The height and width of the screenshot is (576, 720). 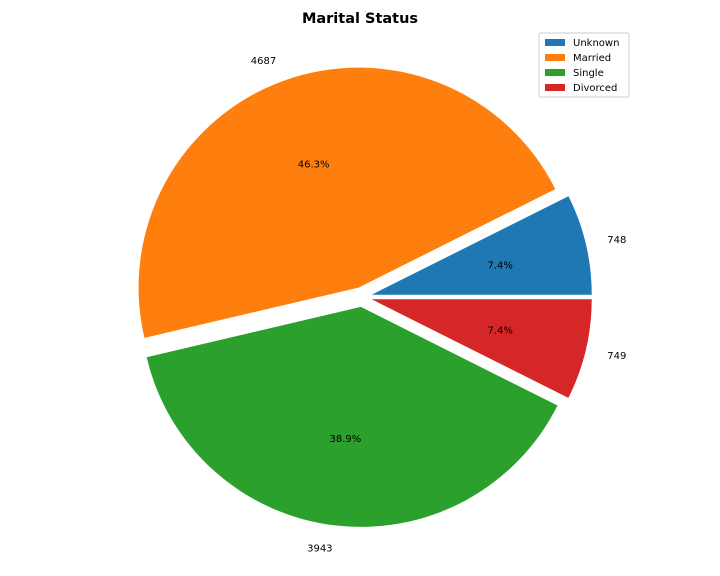 What do you see at coordinates (588, 73) in the screenshot?
I see `legend-label-single: Single` at bounding box center [588, 73].